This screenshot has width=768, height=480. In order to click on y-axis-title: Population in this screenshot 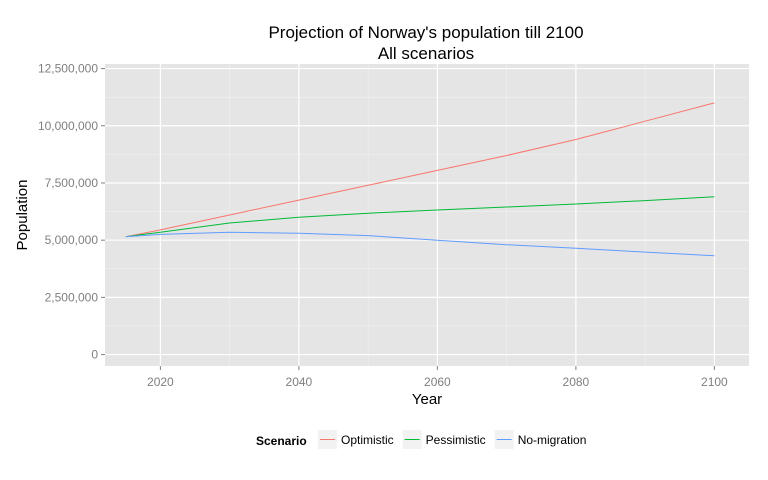, I will do `click(22, 215)`.